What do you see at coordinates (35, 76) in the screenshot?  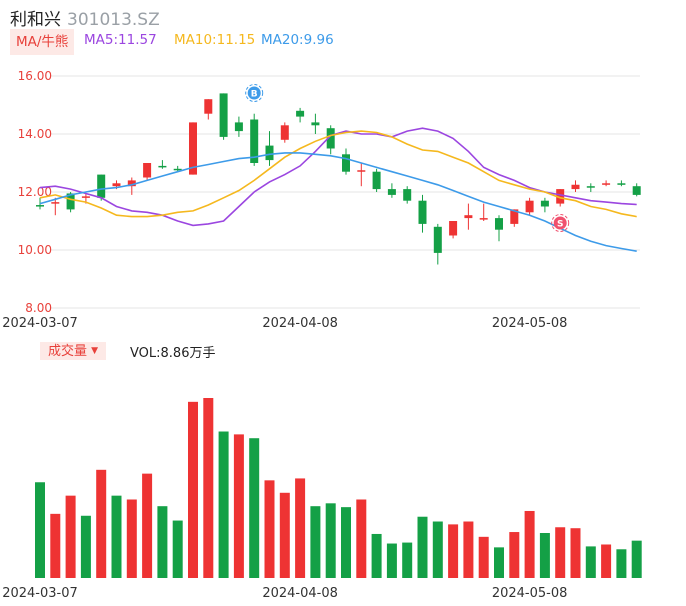 I see `y-tick-label: 16.00` at bounding box center [35, 76].